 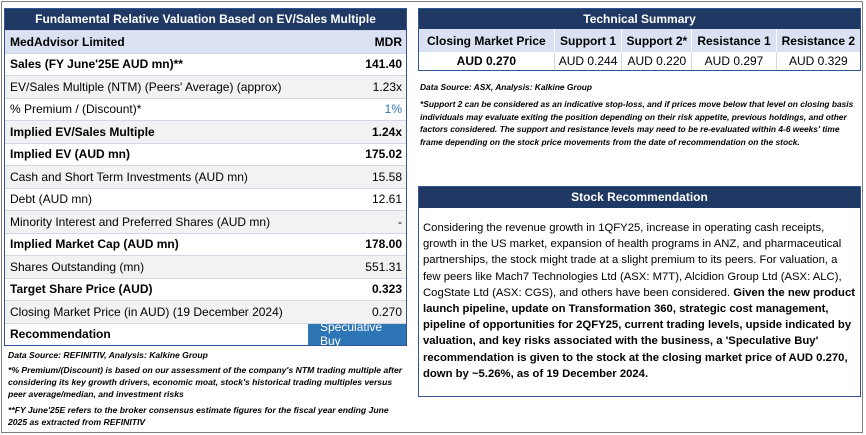 I want to click on value-cell: AUD 0.329, so click(x=818, y=61).